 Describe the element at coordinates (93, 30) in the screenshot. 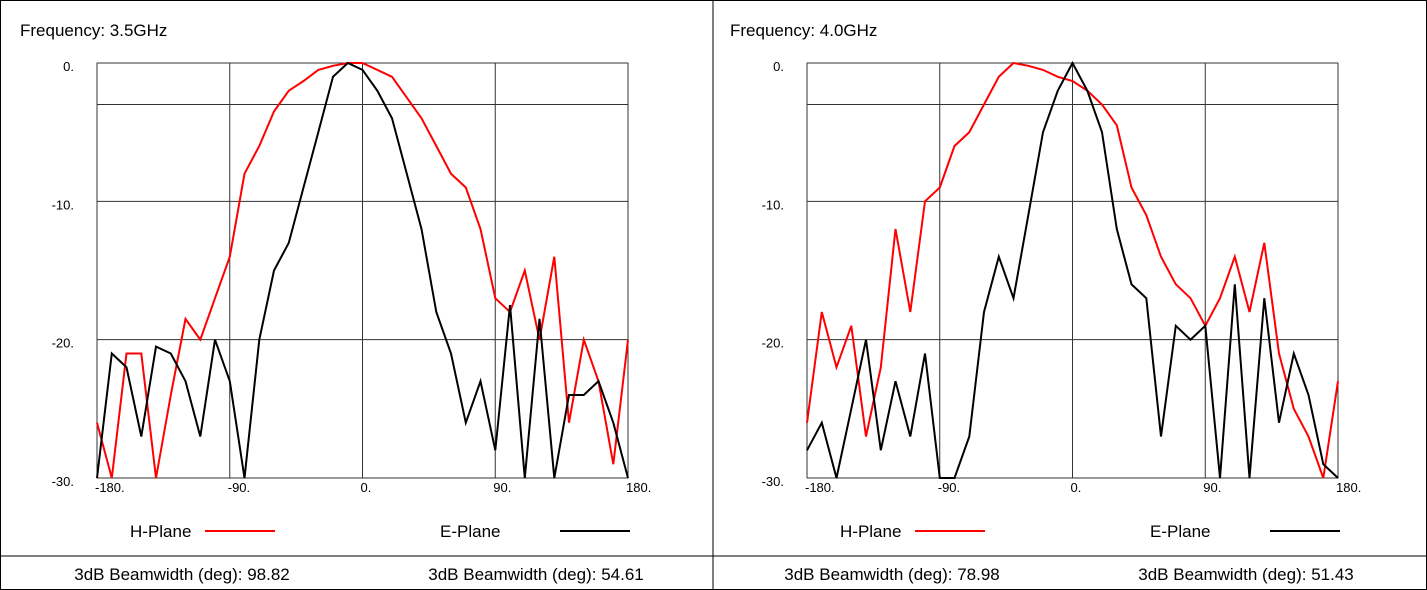

I see `chart-title: Frequency: 3.5GHz` at that location.